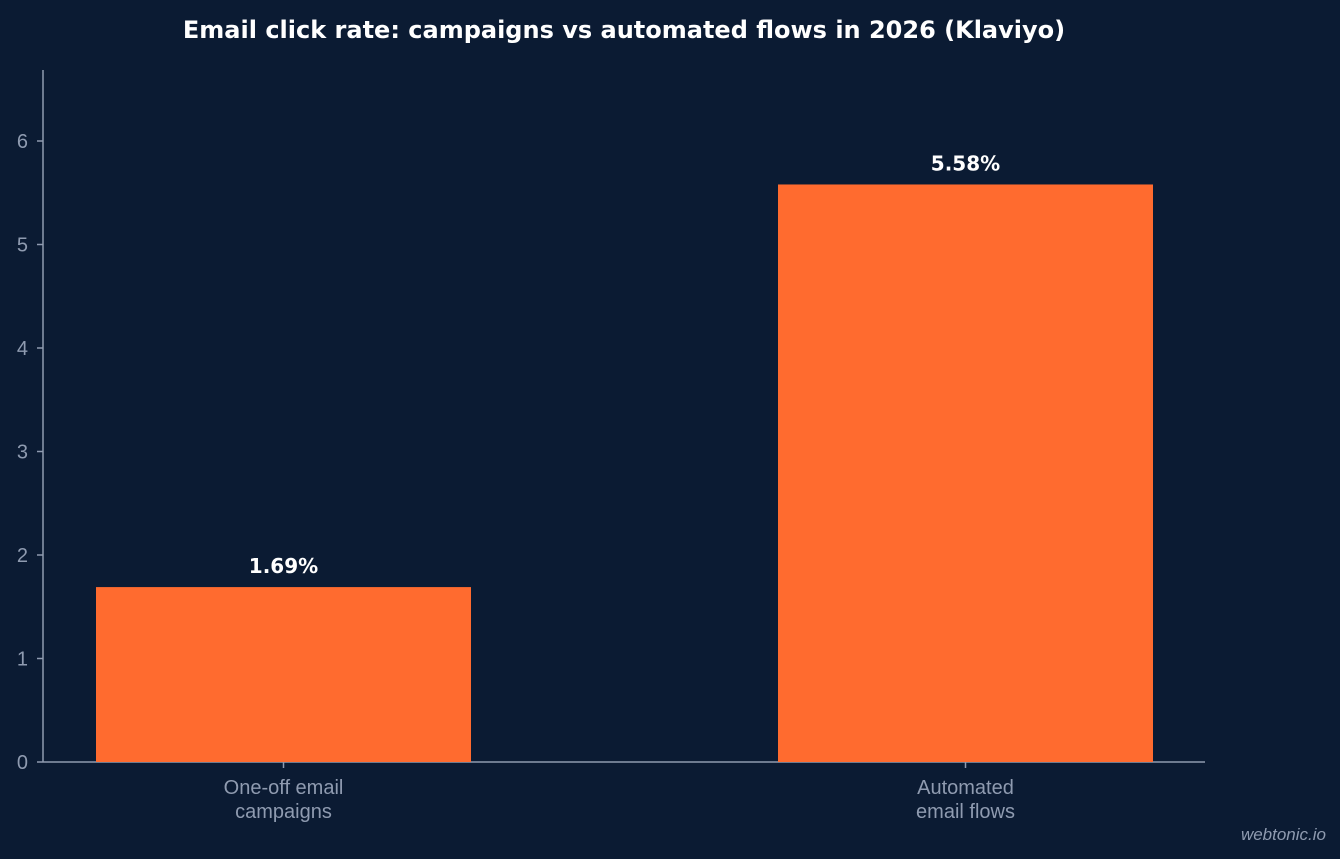 The height and width of the screenshot is (859, 1340). I want to click on y-tick-label: 4, so click(22, 349).